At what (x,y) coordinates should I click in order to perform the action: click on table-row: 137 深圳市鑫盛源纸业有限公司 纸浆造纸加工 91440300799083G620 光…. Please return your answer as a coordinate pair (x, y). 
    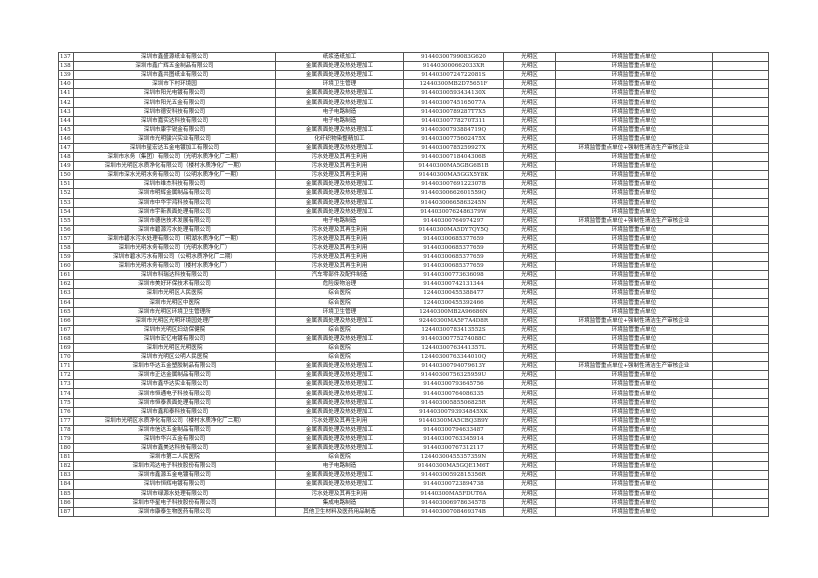
    Looking at the image, I should click on (413, 57).